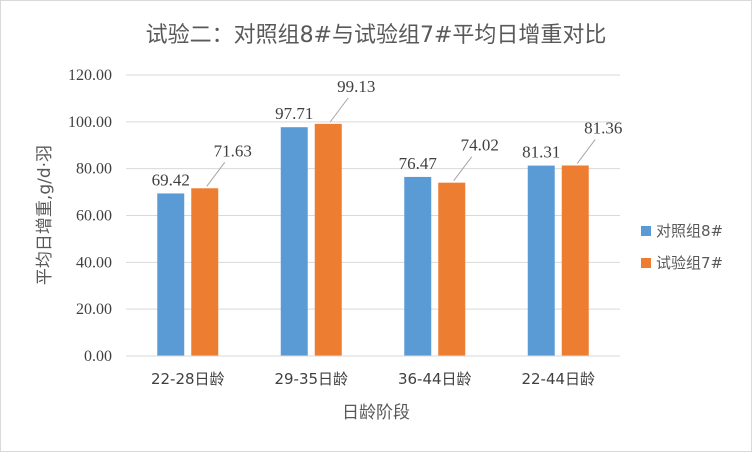 The width and height of the screenshot is (752, 452). I want to click on y-tick-label: 40.00, so click(94, 262).